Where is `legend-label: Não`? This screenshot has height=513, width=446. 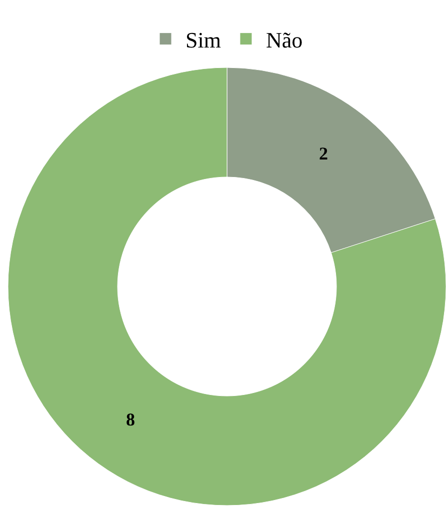 legend-label: Não is located at coordinates (284, 39).